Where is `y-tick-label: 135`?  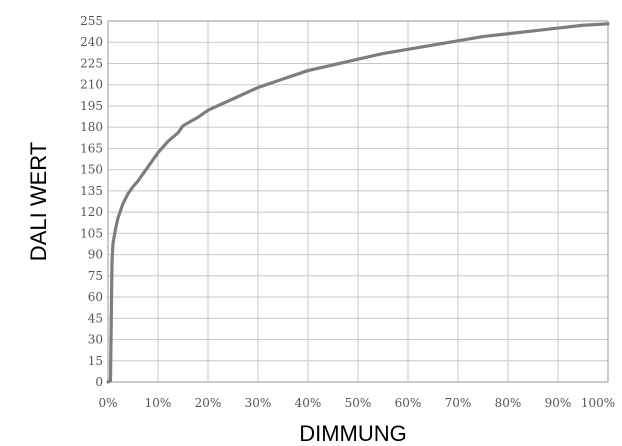 y-tick-label: 135 is located at coordinates (91, 191).